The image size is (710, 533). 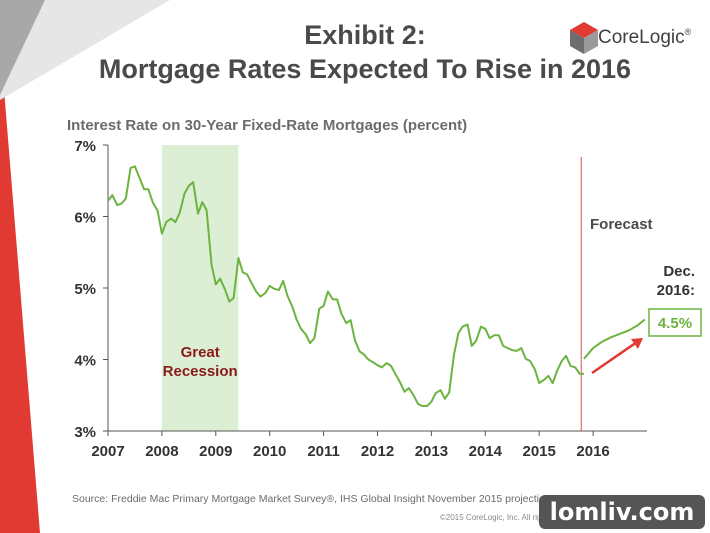 What do you see at coordinates (365, 35) in the screenshot?
I see `exhibit-title: Exhibit 2:` at bounding box center [365, 35].